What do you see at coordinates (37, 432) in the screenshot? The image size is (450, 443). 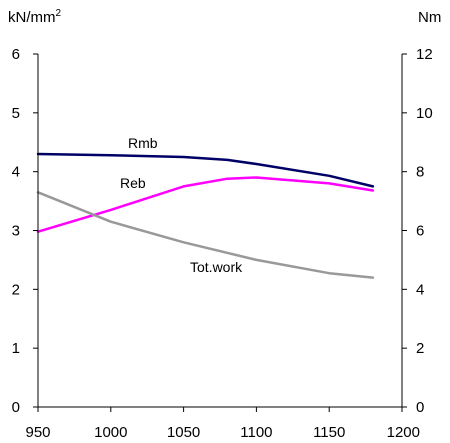 I see `x-tick-label: 950` at bounding box center [37, 432].